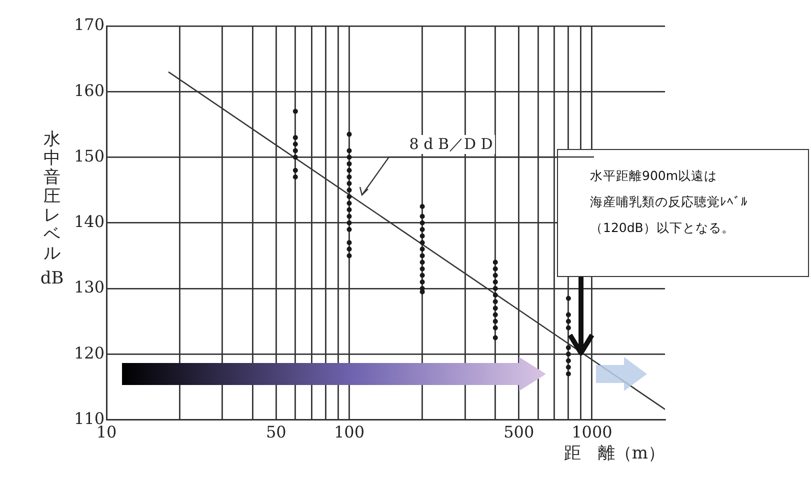 Image resolution: width=811 pixels, height=479 pixels. I want to click on x-tick-label: 1000, so click(592, 432).